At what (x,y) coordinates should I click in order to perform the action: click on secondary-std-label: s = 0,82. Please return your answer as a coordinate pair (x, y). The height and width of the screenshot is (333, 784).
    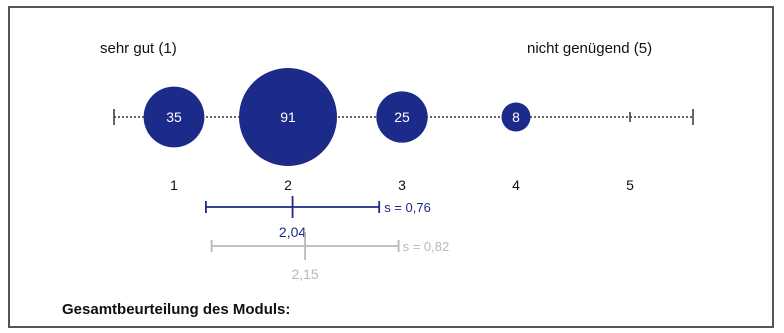
    Looking at the image, I should click on (426, 246).